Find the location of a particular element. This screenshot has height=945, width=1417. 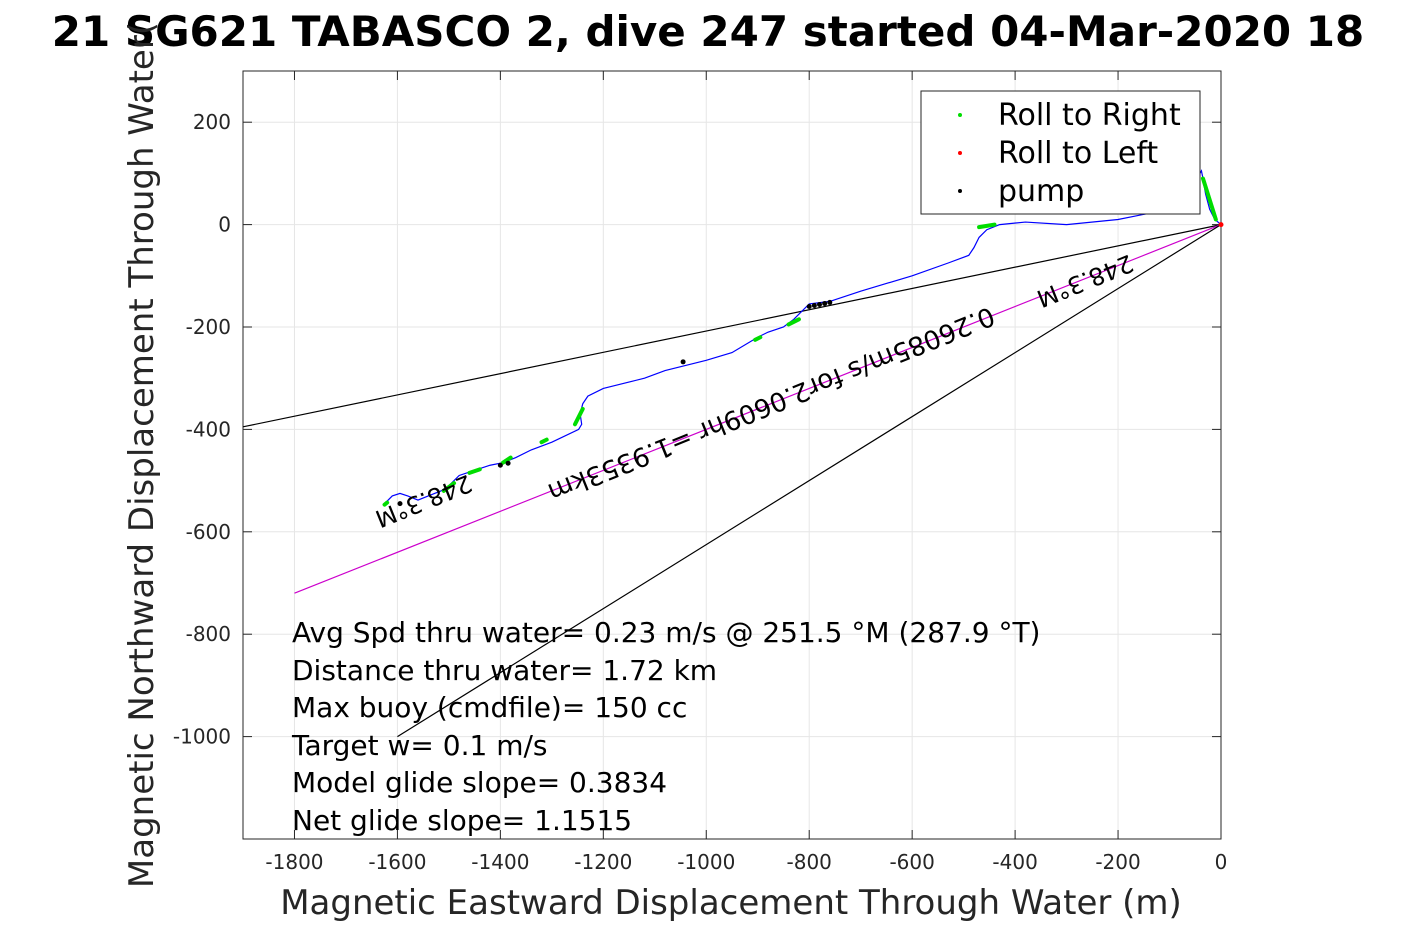

x-tick-label: -1400 is located at coordinates (500, 862).